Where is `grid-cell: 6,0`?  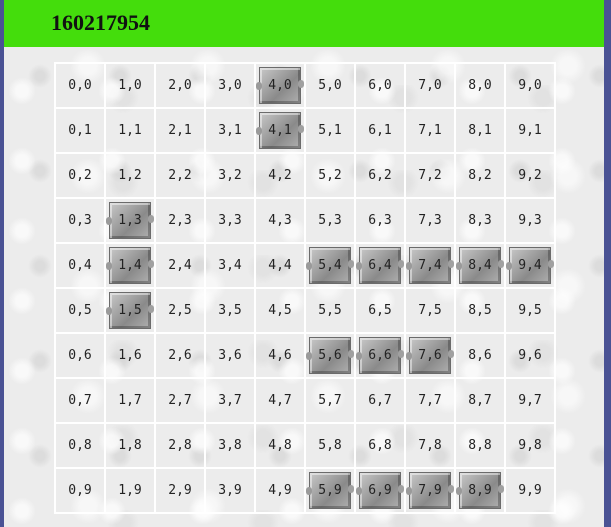
grid-cell: 6,0 is located at coordinates (380, 85).